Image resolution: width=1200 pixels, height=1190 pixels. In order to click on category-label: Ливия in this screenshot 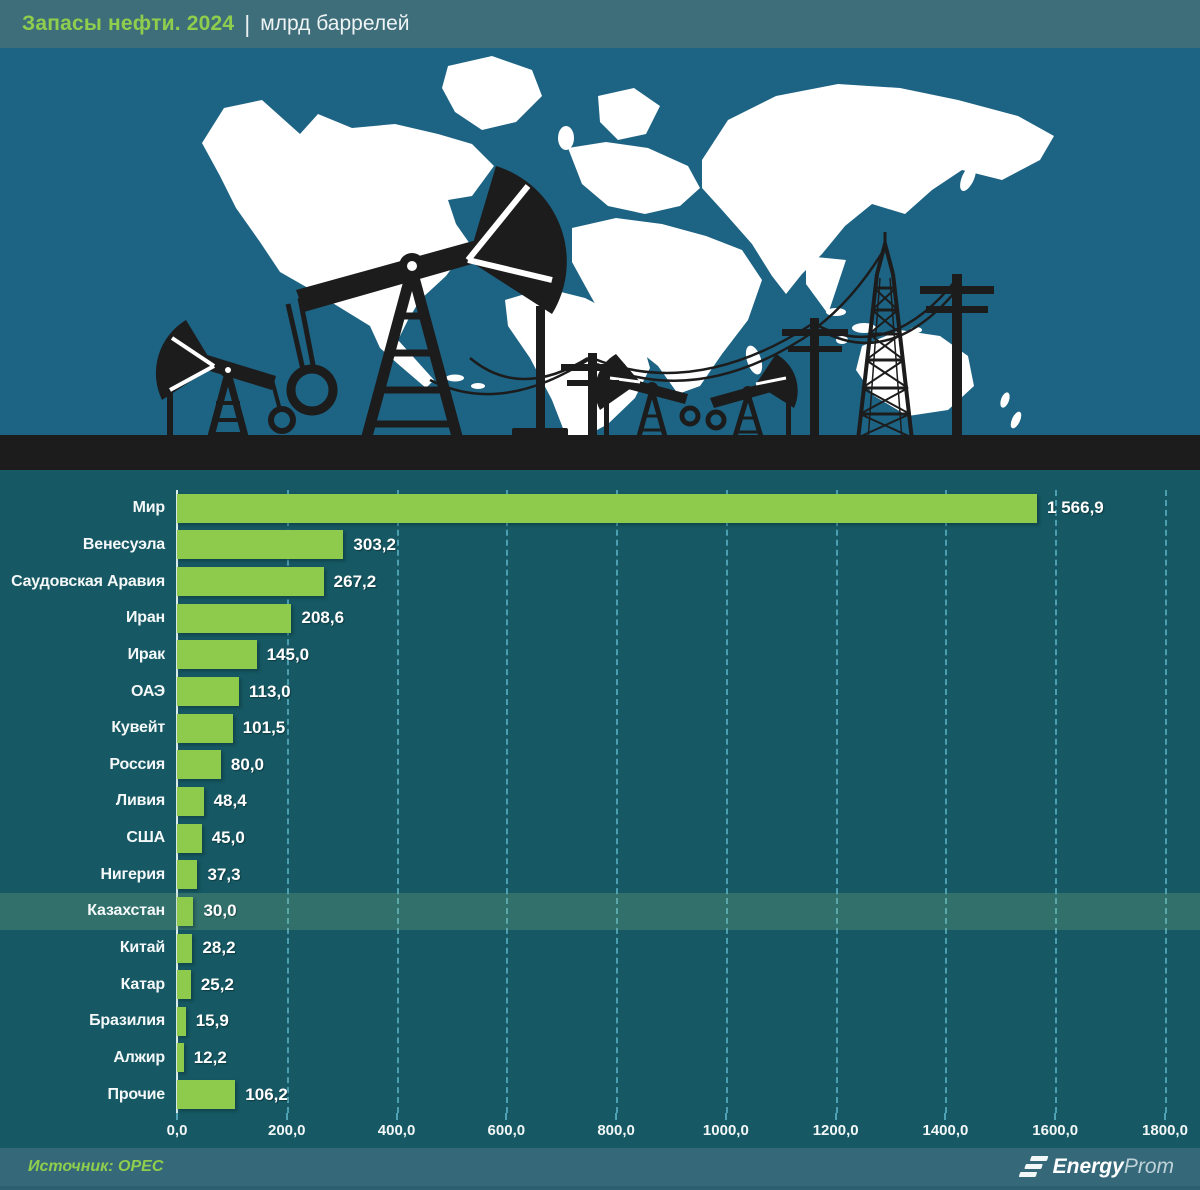, I will do `click(140, 801)`.